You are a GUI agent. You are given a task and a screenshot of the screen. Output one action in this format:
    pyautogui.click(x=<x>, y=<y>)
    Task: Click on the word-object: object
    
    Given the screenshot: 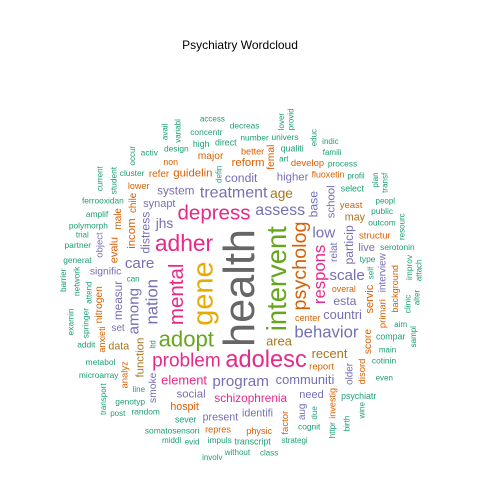 What is the action you would take?
    pyautogui.click(x=99, y=245)
    